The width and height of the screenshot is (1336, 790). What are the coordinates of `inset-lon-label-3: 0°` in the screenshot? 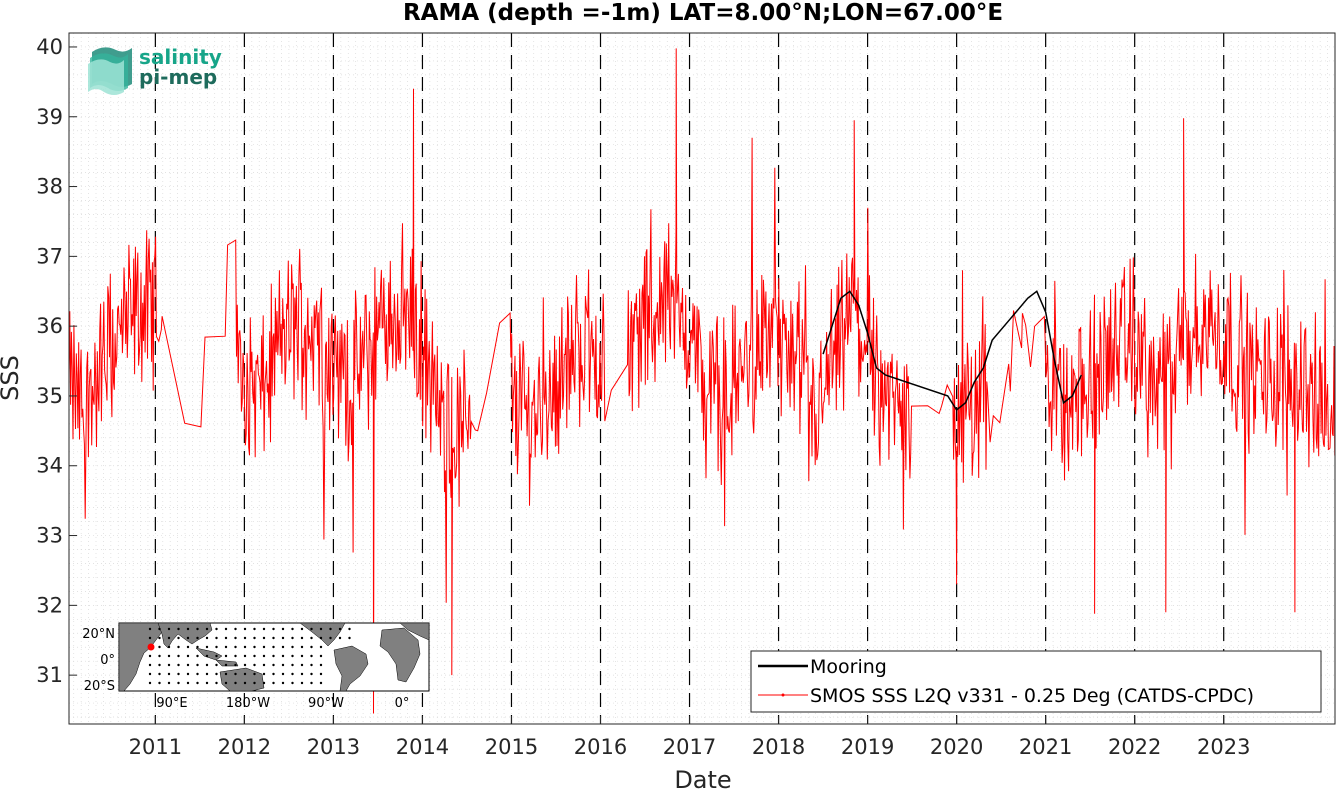 It's located at (402, 703).